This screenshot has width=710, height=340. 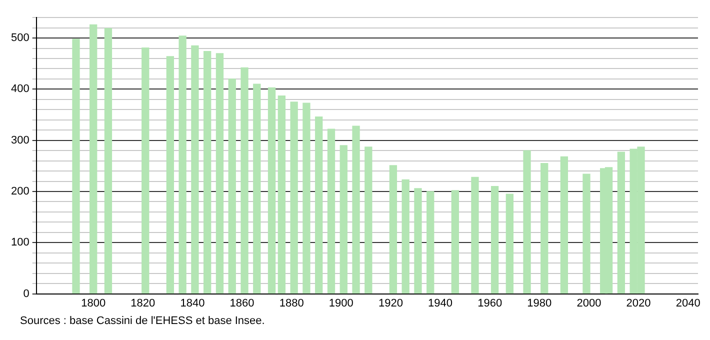 I want to click on y-tick-label: 0, so click(x=26, y=294).